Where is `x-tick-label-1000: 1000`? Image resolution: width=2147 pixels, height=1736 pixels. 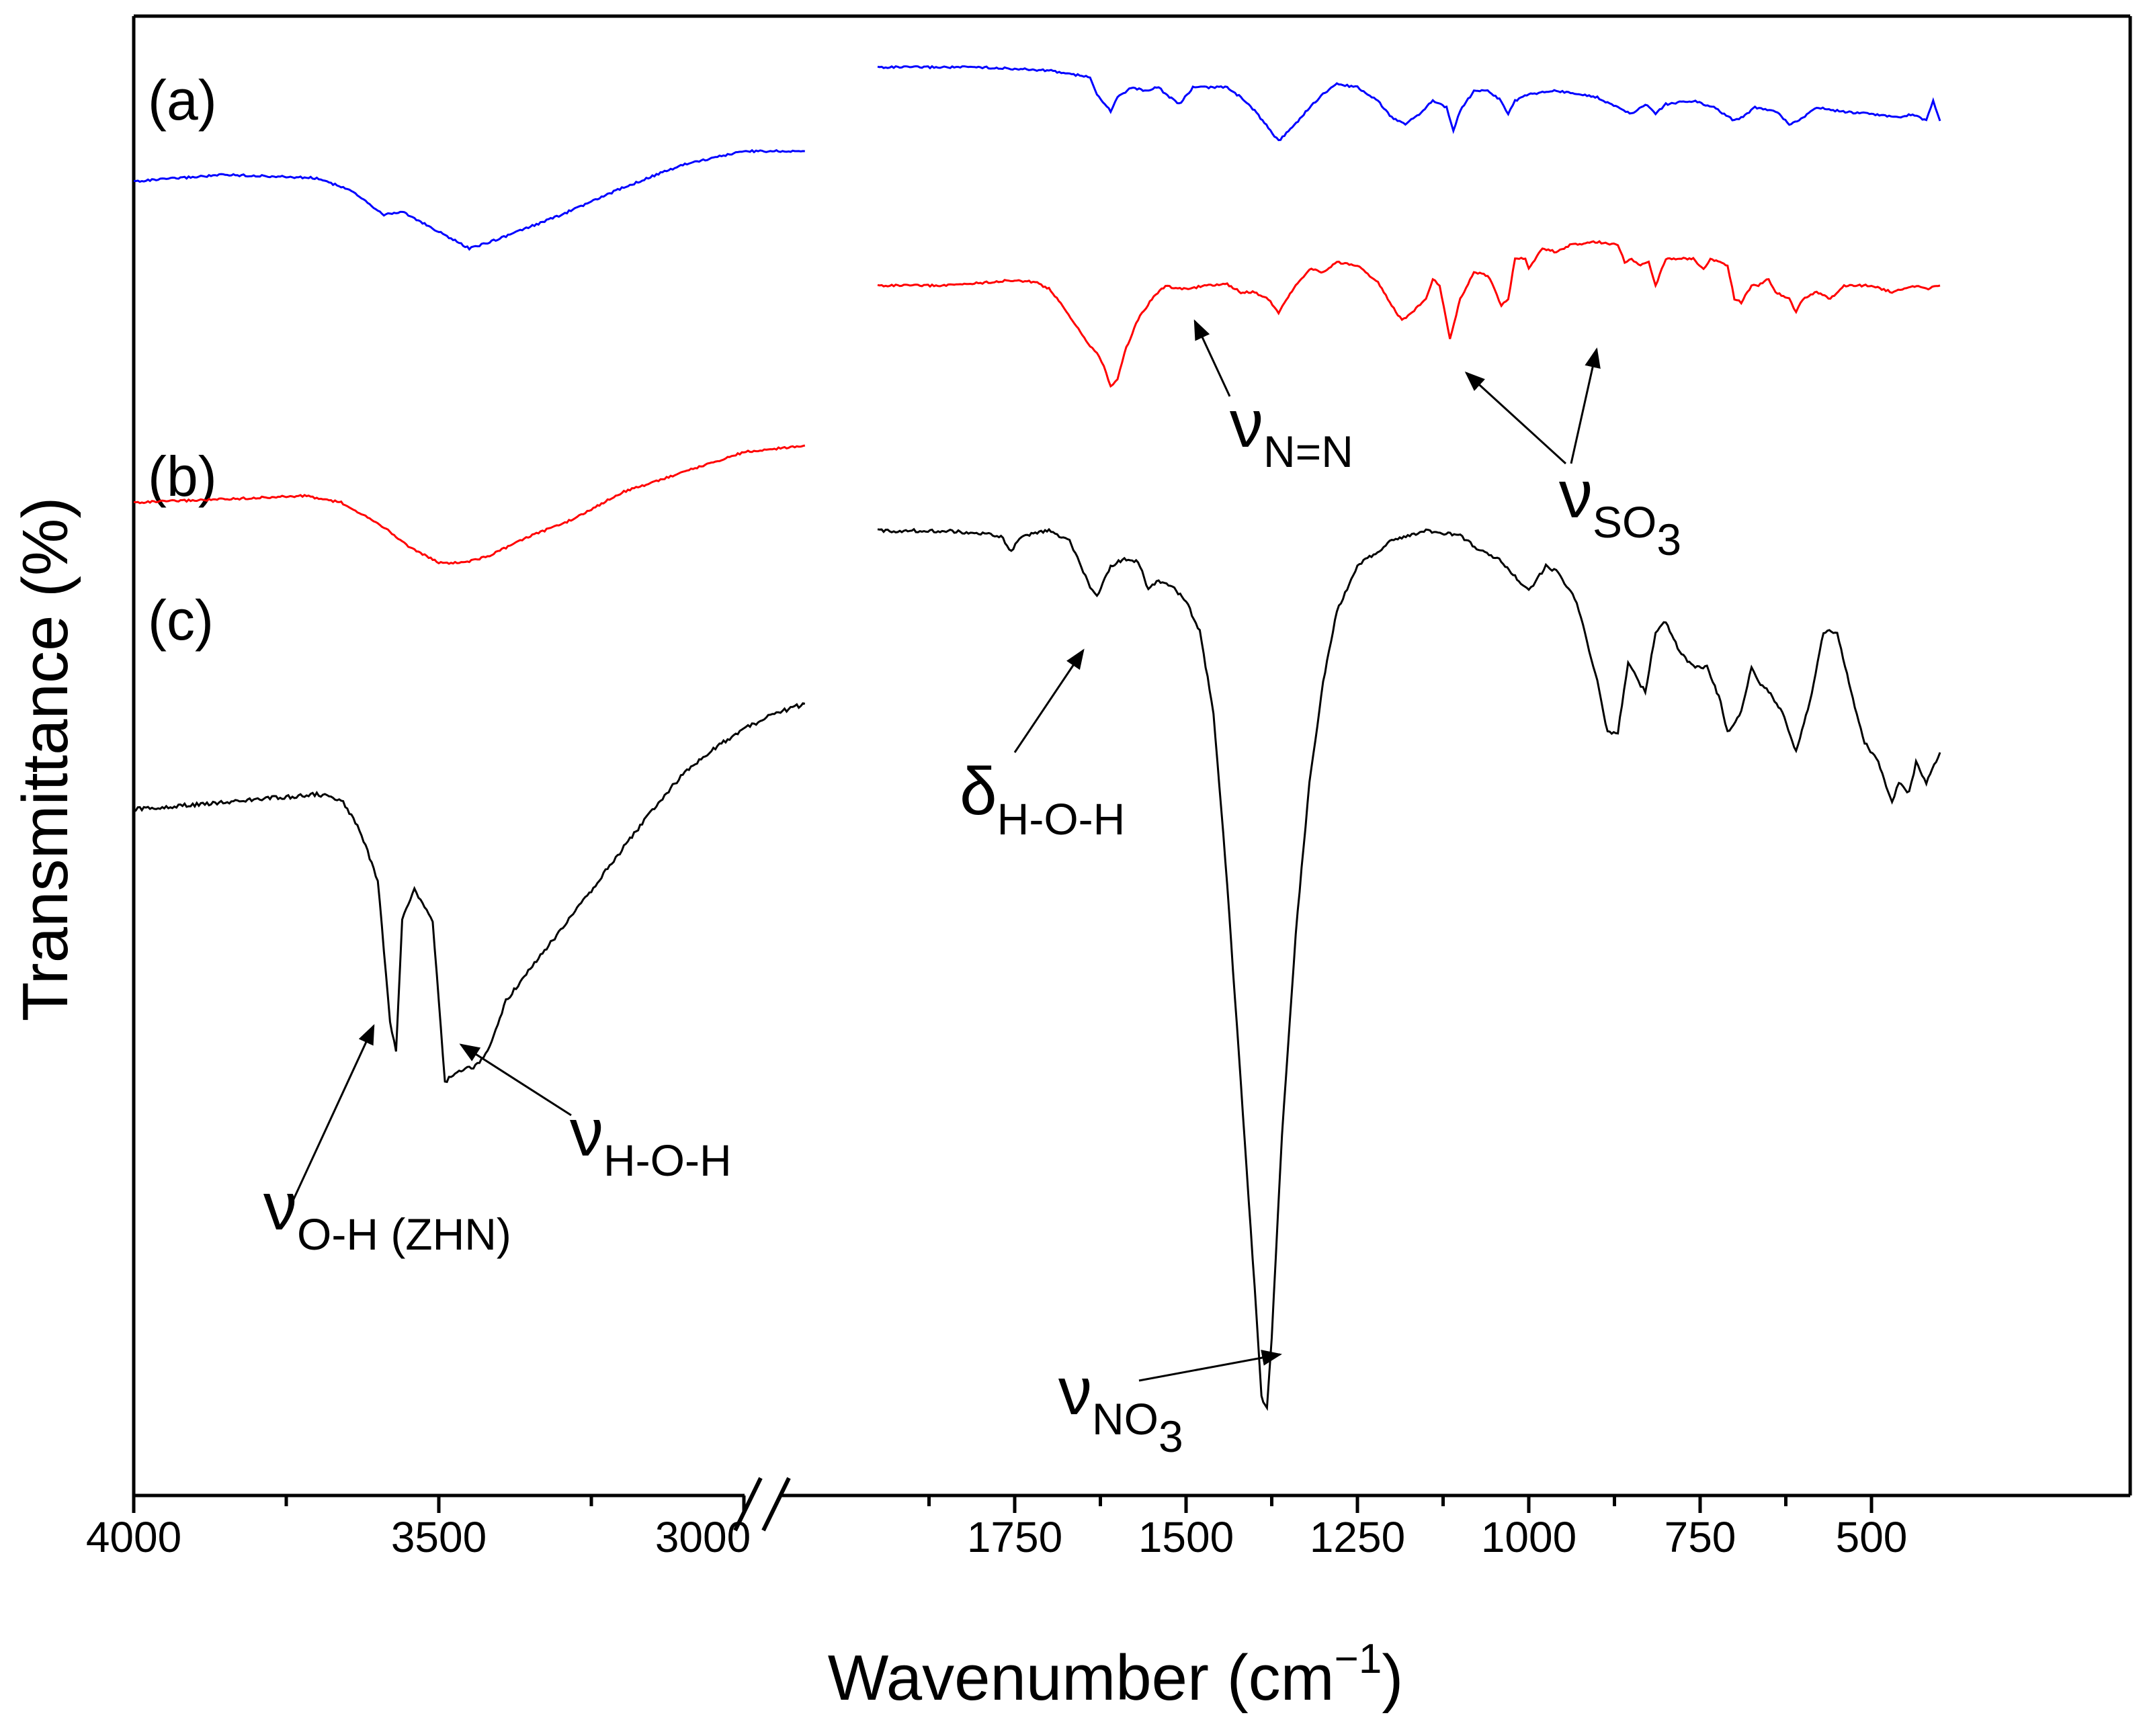 x-tick-label-1000: 1000 is located at coordinates (1529, 1537).